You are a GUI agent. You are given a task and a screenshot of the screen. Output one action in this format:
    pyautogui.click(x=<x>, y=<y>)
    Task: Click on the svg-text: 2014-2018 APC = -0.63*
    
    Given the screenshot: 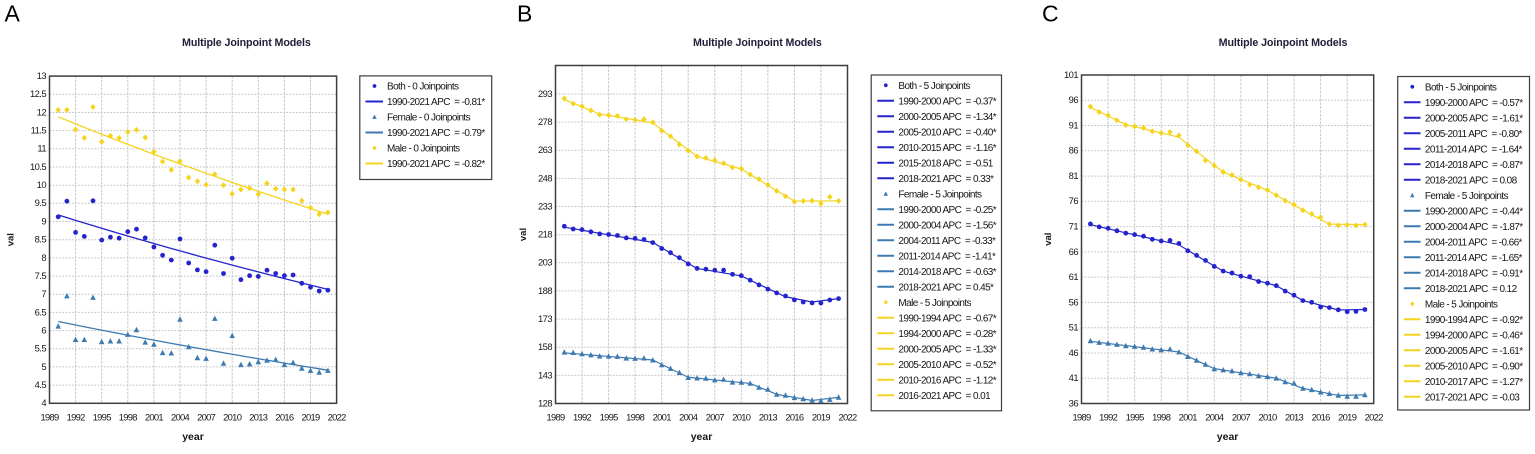 What is the action you would take?
    pyautogui.click(x=947, y=272)
    